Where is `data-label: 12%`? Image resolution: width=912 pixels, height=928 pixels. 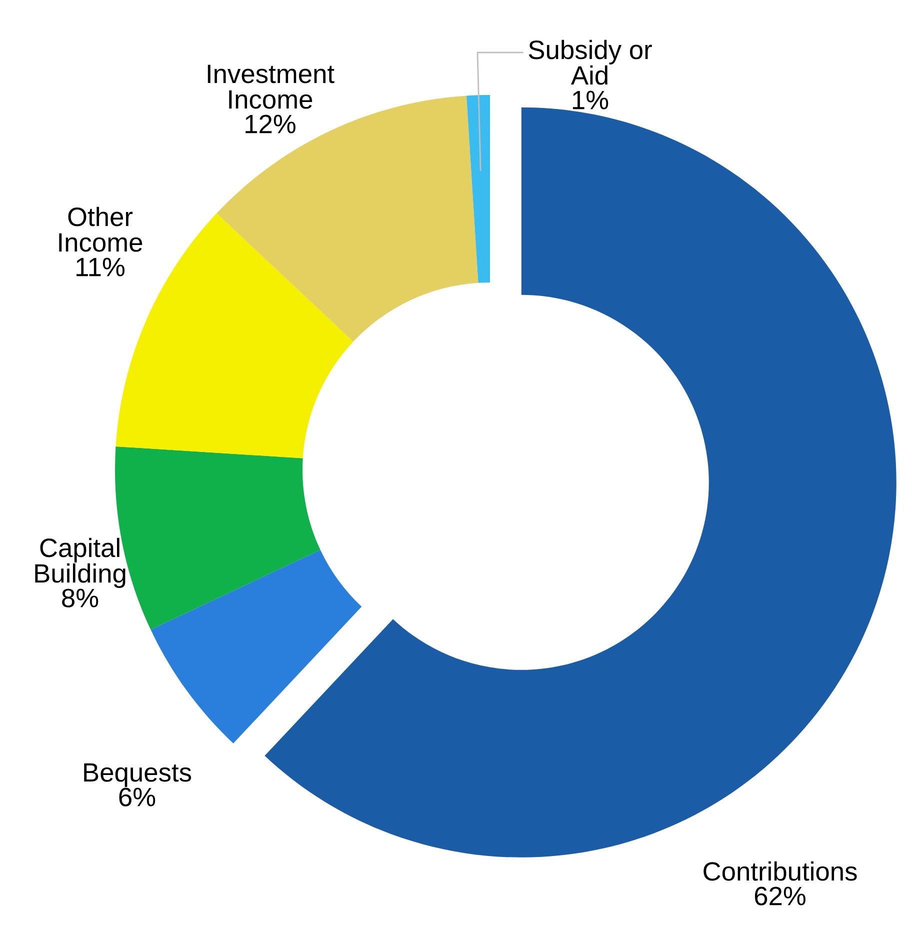 data-label: 12% is located at coordinates (271, 124).